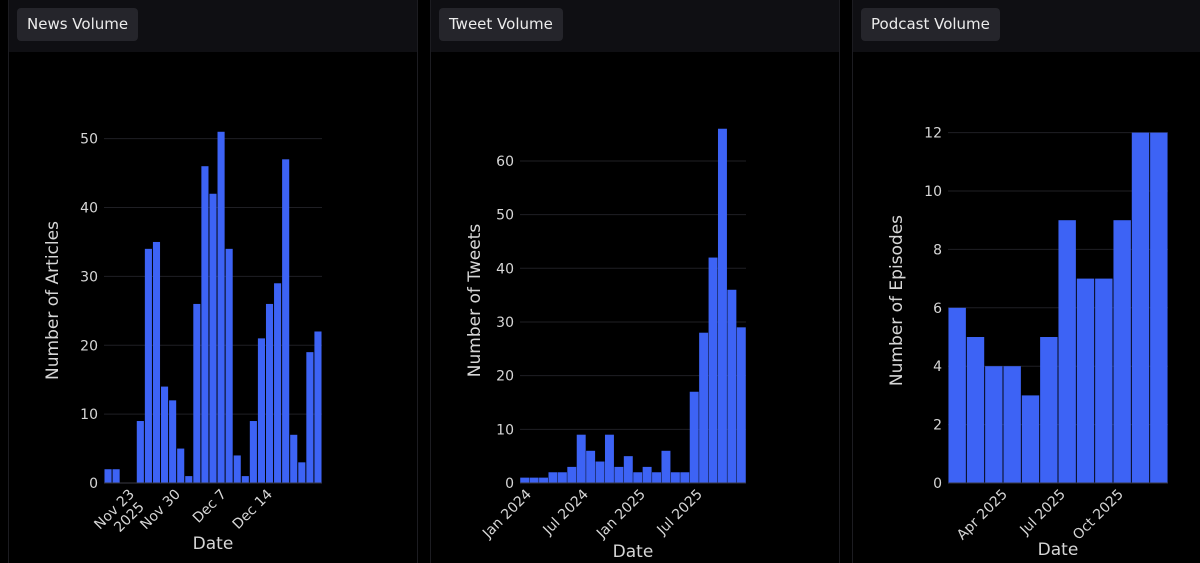 The width and height of the screenshot is (1200, 563). Describe the element at coordinates (635, 26) in the screenshot. I see `tweet-panel-header: Tweet Volume` at that location.